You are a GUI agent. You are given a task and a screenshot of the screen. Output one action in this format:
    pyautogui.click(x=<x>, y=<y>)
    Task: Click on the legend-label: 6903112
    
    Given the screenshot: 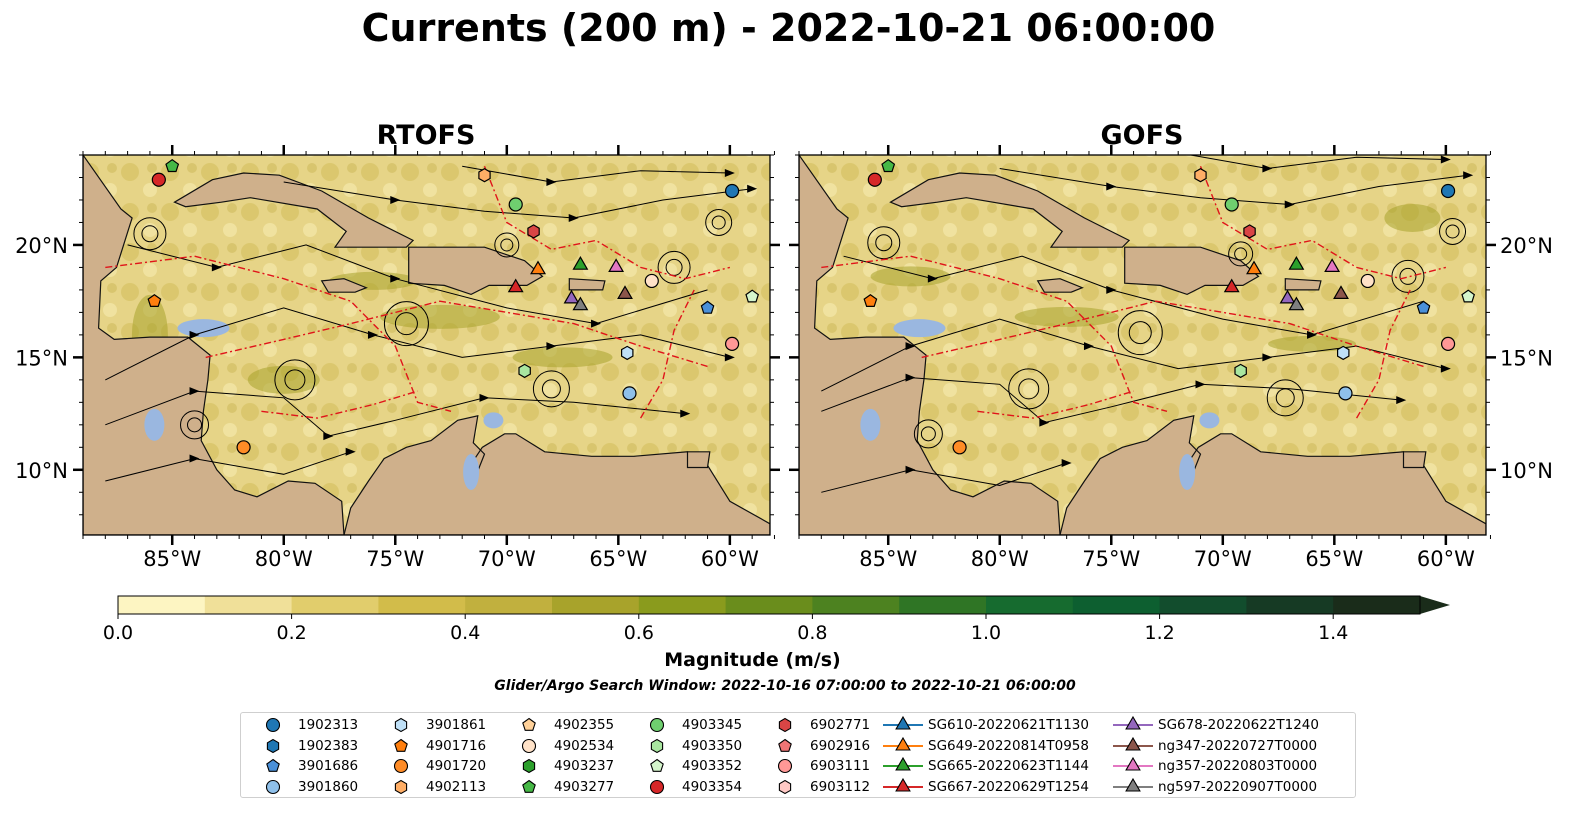 What is the action you would take?
    pyautogui.click(x=840, y=786)
    